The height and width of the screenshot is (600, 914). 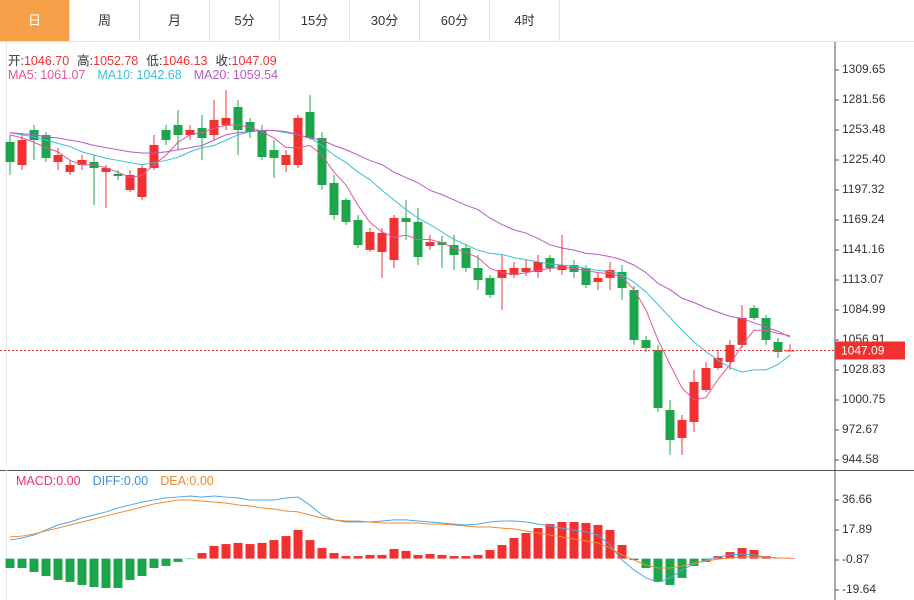 I want to click on readout-label: DIFF:, so click(x=108, y=481).